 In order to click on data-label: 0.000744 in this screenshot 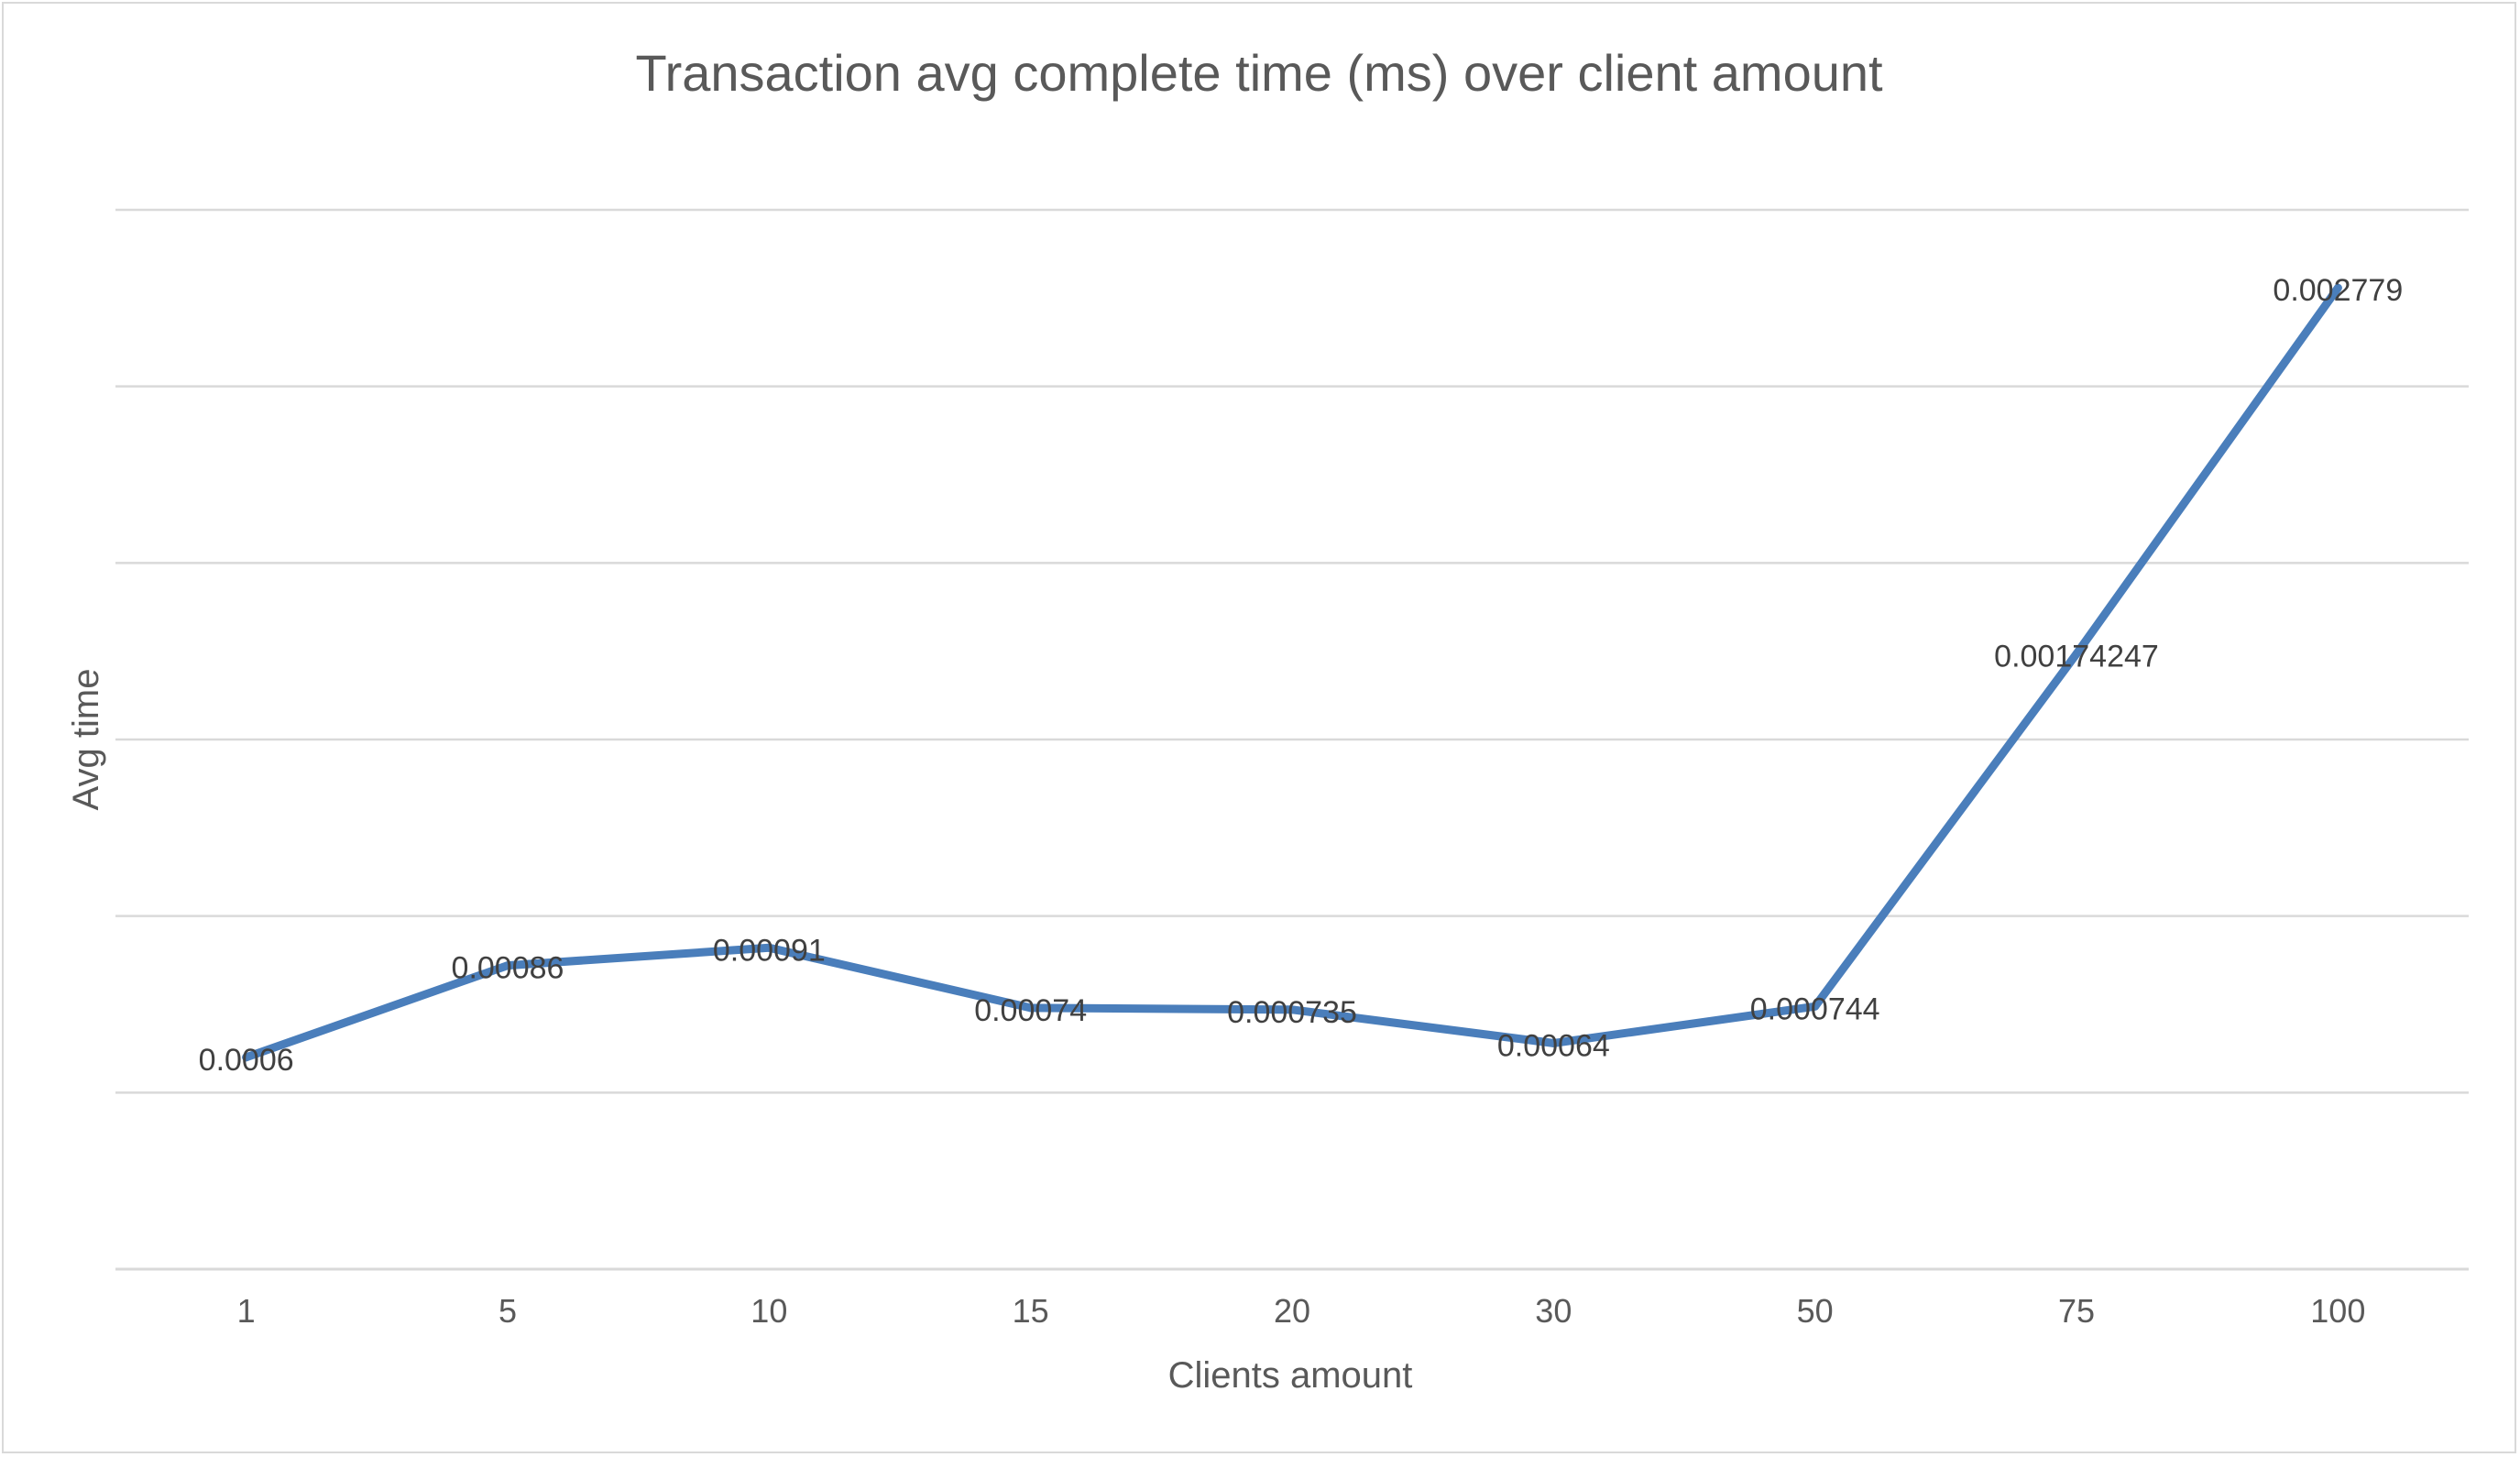, I will do `click(1815, 1008)`.